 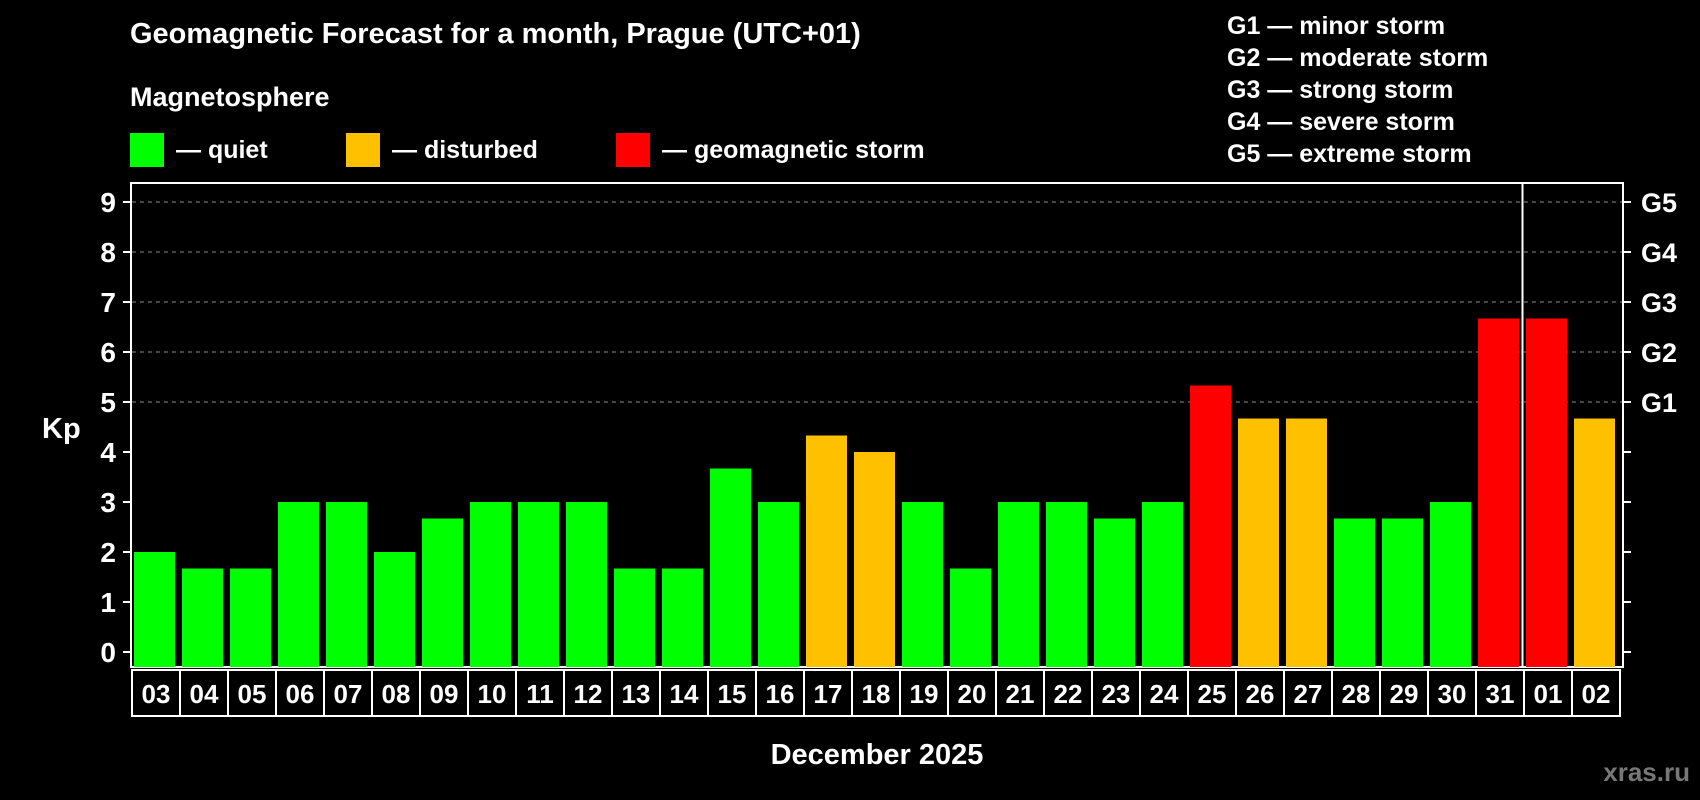 What do you see at coordinates (1659, 353) in the screenshot?
I see `g-scale-label-g2: G2` at bounding box center [1659, 353].